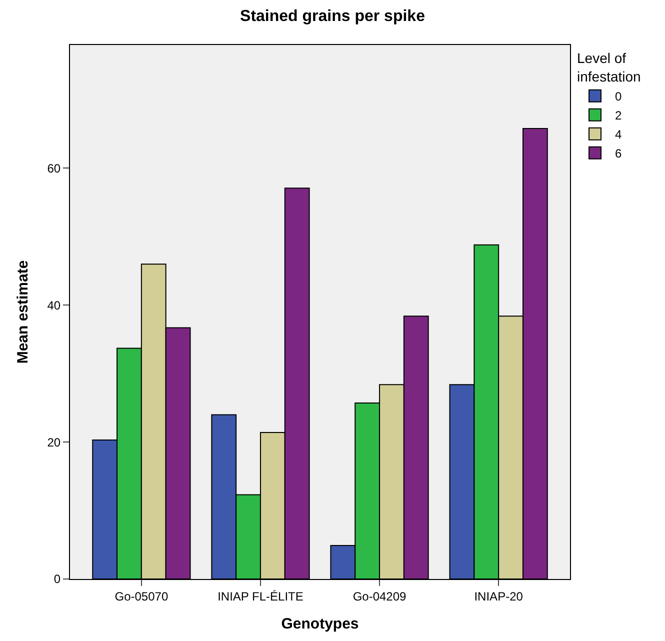 The height and width of the screenshot is (641, 665). I want to click on x-tick-label: INIAP-20, so click(499, 596).